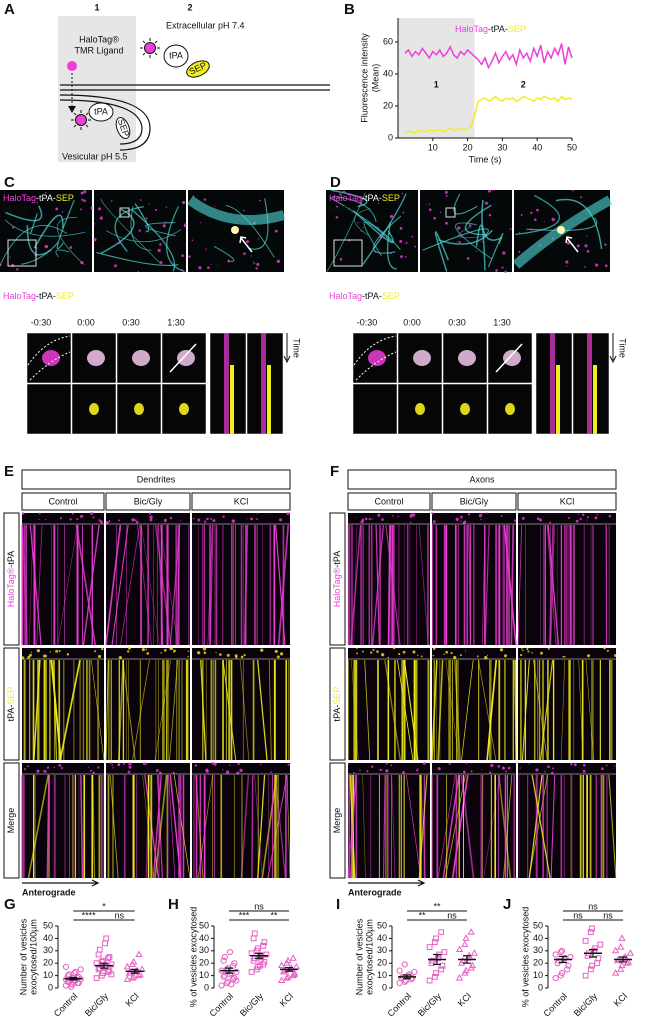 This screenshot has height=1017, width=646. Describe the element at coordinates (433, 147) in the screenshot. I see `x-tick-label: 10` at that location.